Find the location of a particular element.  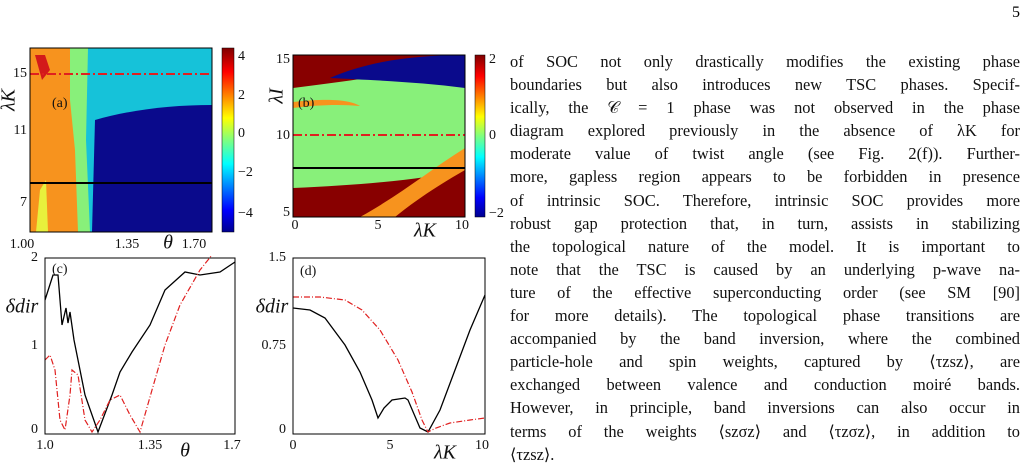

x-tick-label: 1.0 is located at coordinates (45, 445).